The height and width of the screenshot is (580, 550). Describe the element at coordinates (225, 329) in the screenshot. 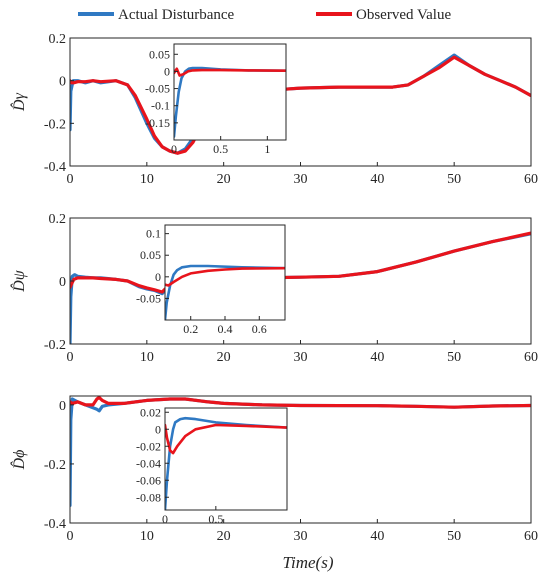

I see `x-tick-label: 0.4` at that location.